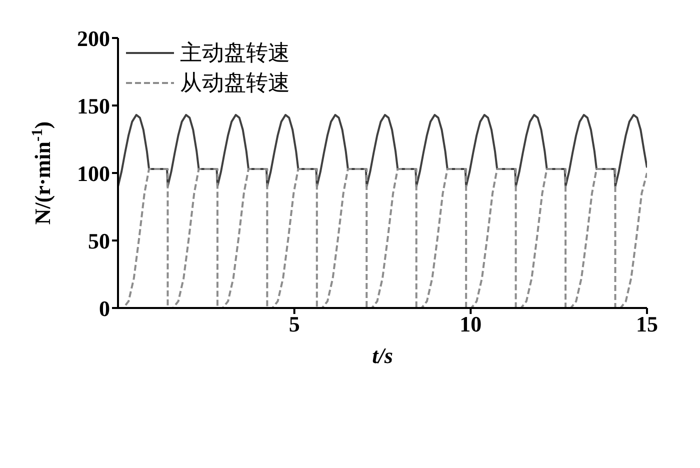 The width and height of the screenshot is (700, 468). What do you see at coordinates (294, 324) in the screenshot?
I see `x-tick-label: 5` at bounding box center [294, 324].